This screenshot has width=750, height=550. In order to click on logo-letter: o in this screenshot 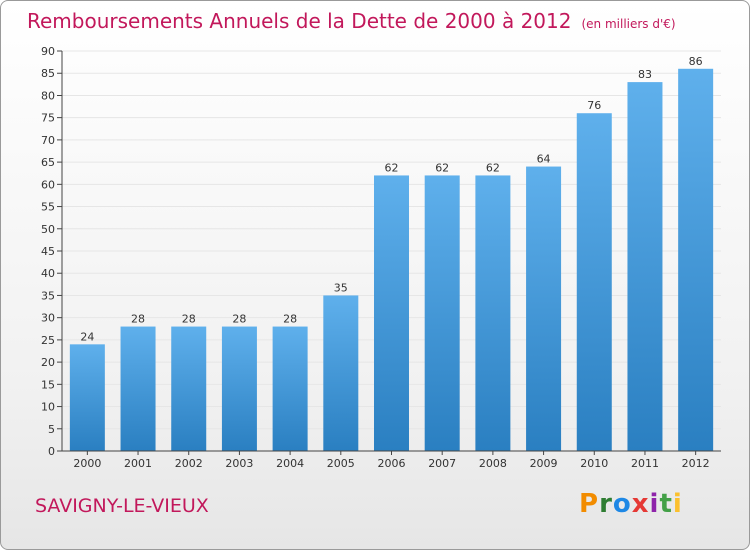, I will do `click(622, 504)`.